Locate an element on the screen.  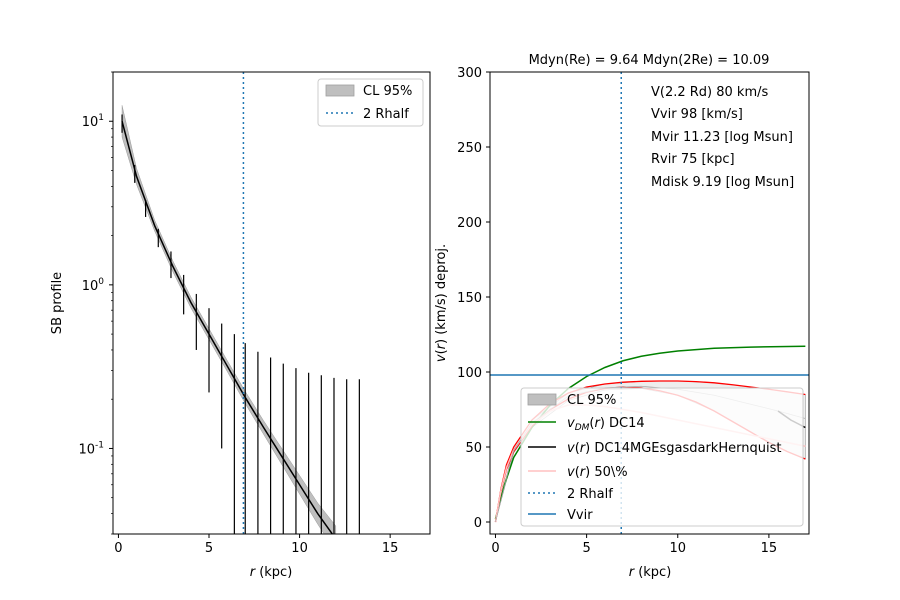
left-x-ticks: 0 5 10 15 is located at coordinates (256, 545).